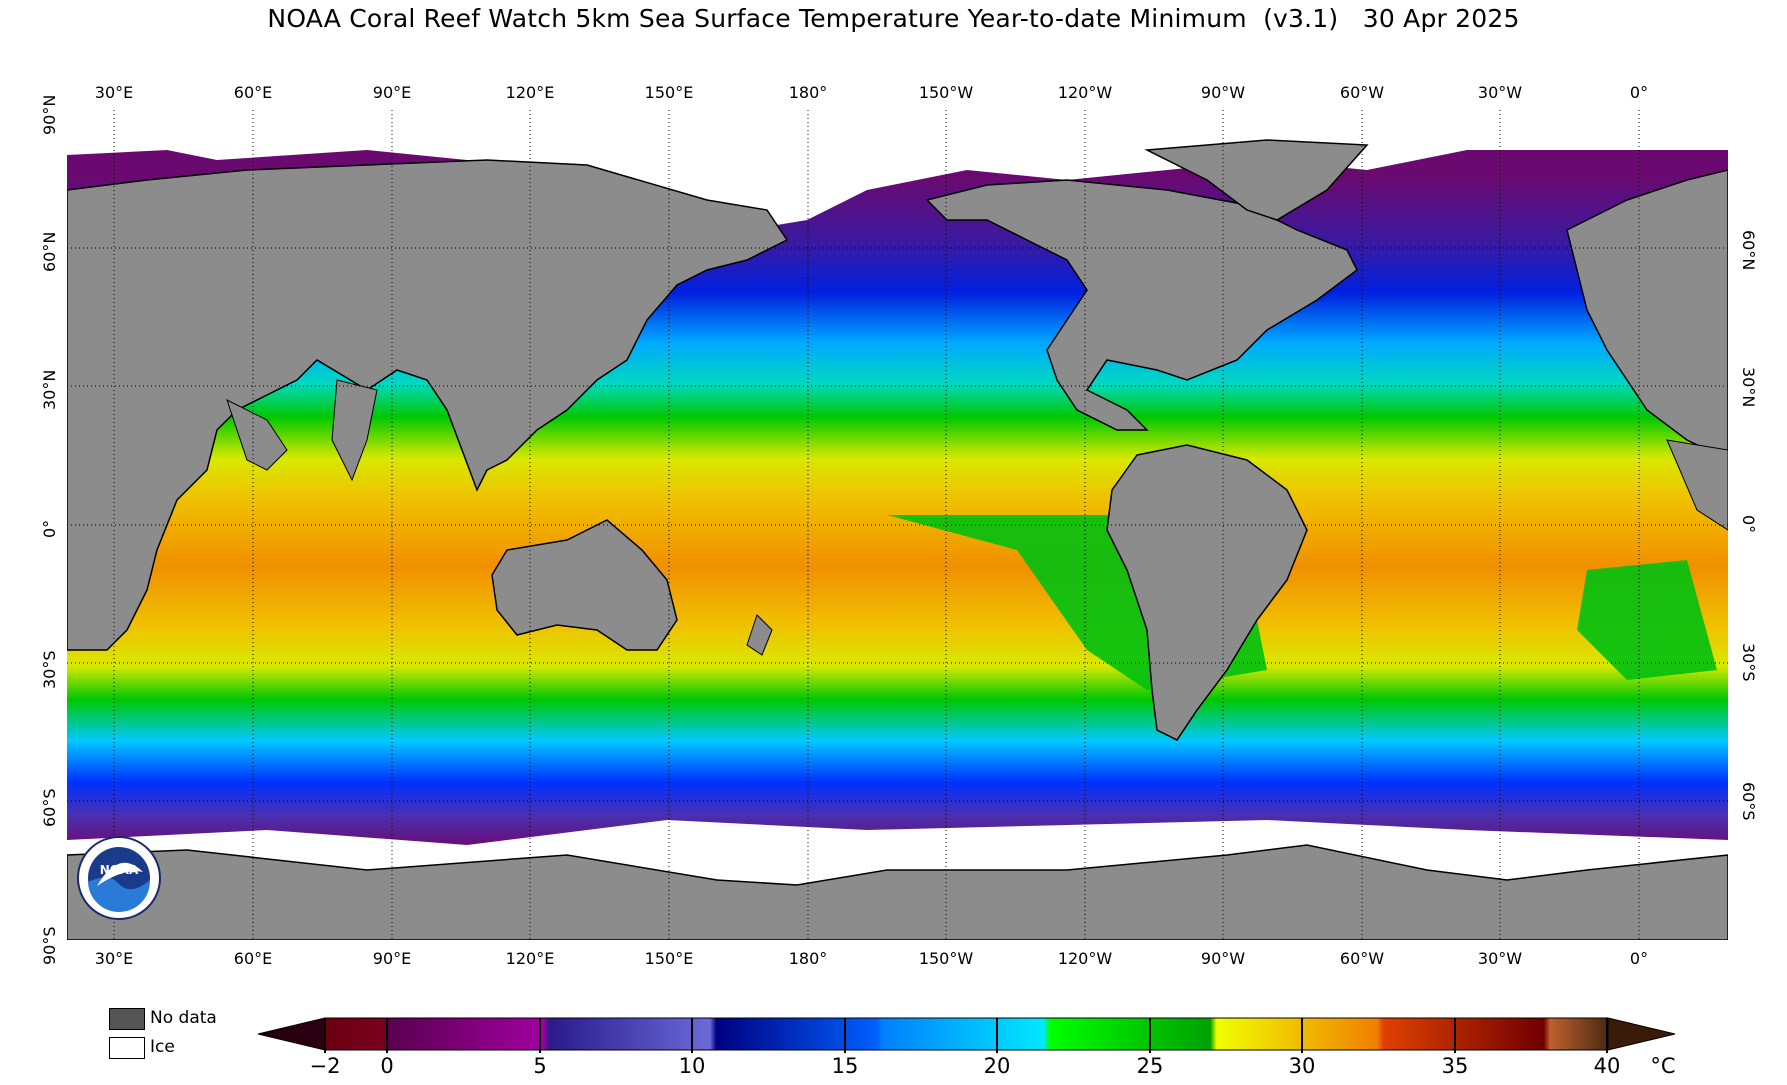  I want to click on west-africa, so click(1697, 485).